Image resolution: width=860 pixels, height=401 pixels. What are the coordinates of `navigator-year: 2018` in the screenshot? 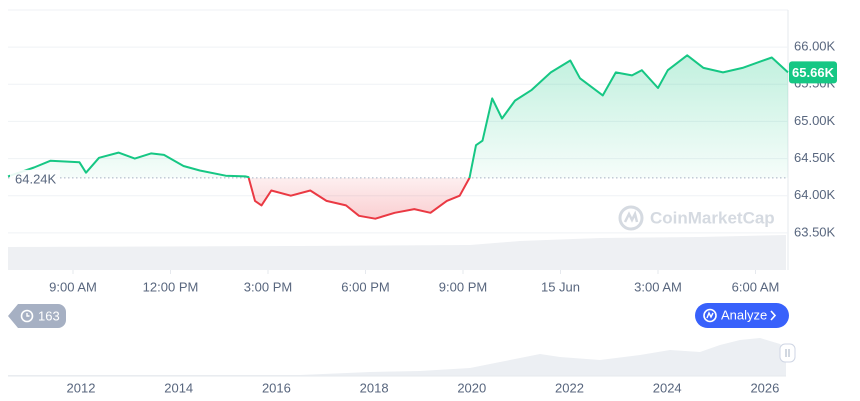 It's located at (374, 387).